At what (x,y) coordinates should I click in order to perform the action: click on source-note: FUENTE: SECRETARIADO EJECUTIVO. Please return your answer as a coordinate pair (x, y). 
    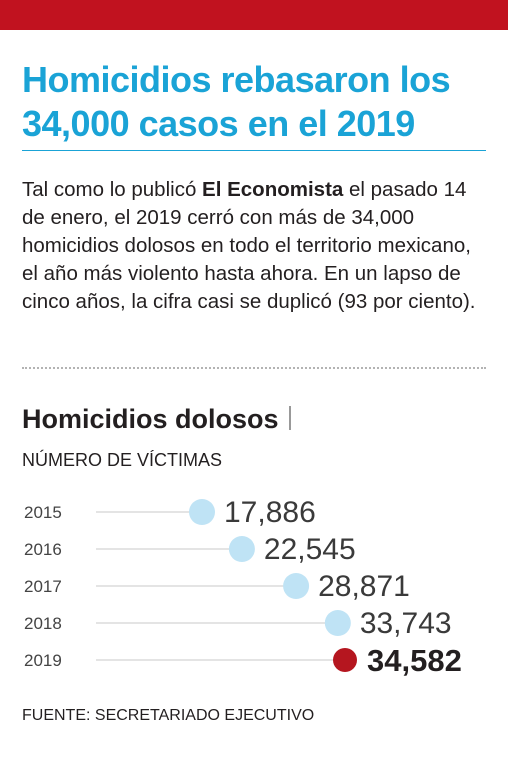
    Looking at the image, I should click on (168, 715).